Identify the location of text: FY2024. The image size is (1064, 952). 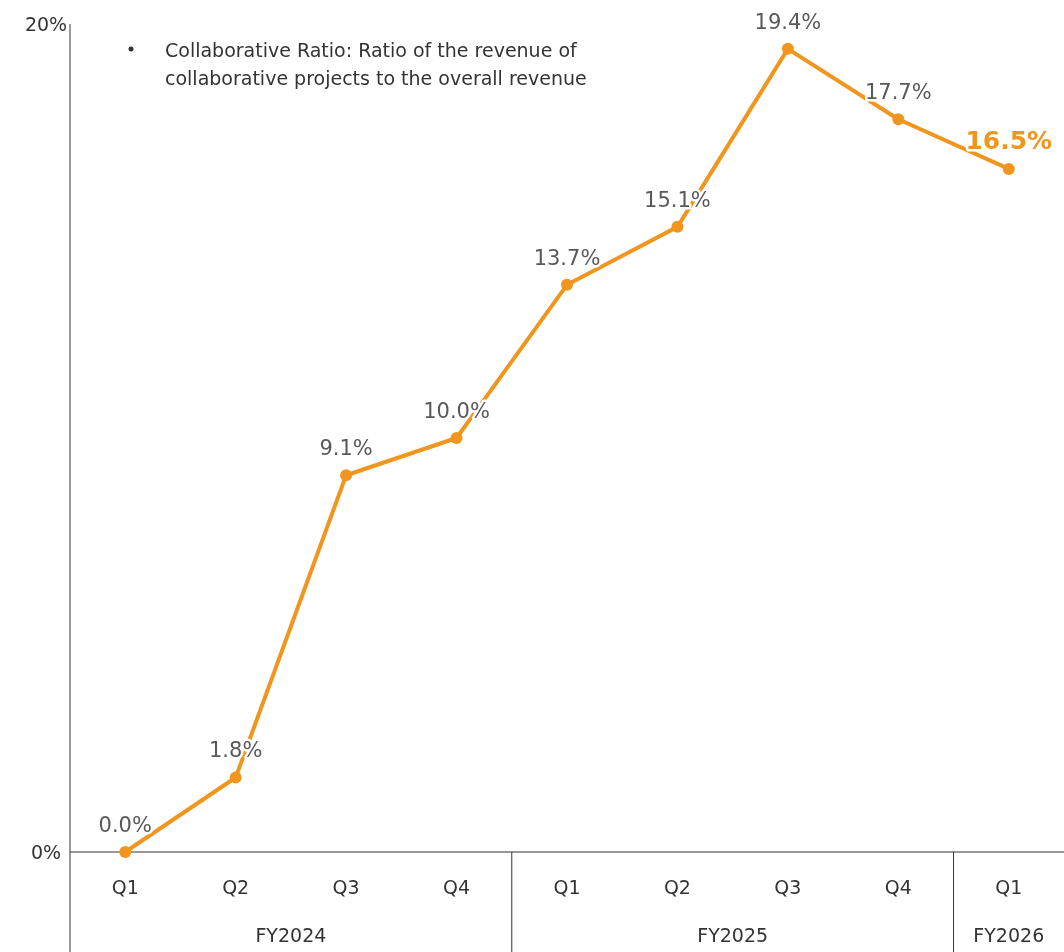
(291, 935).